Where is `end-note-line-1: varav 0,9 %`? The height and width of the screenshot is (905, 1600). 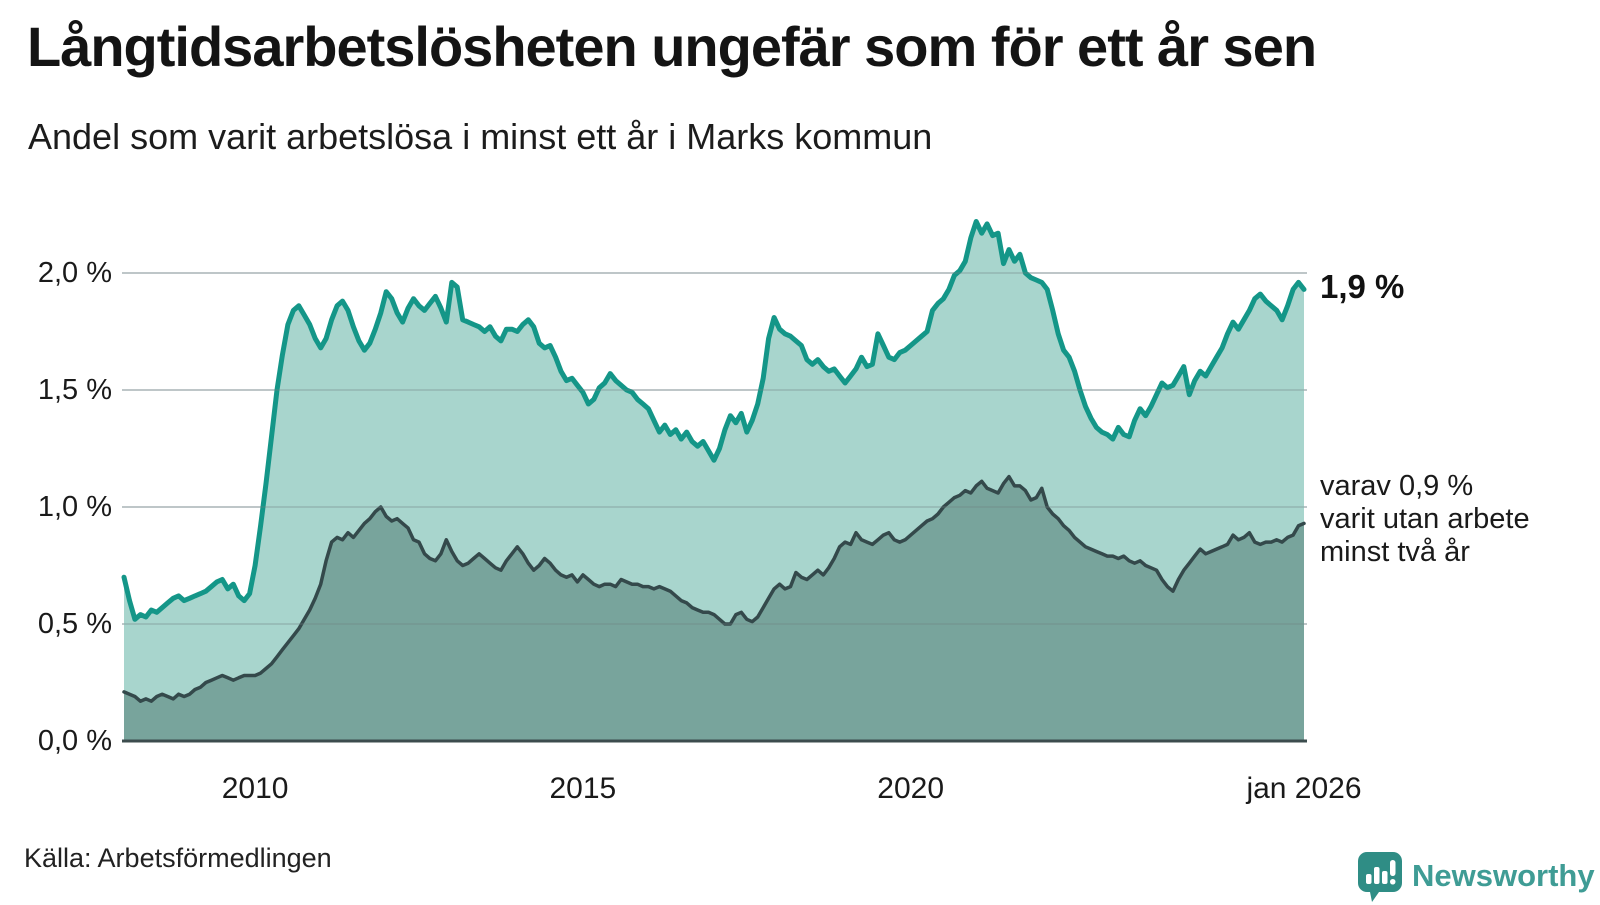
end-note-line-1: varav 0,9 % is located at coordinates (1397, 486).